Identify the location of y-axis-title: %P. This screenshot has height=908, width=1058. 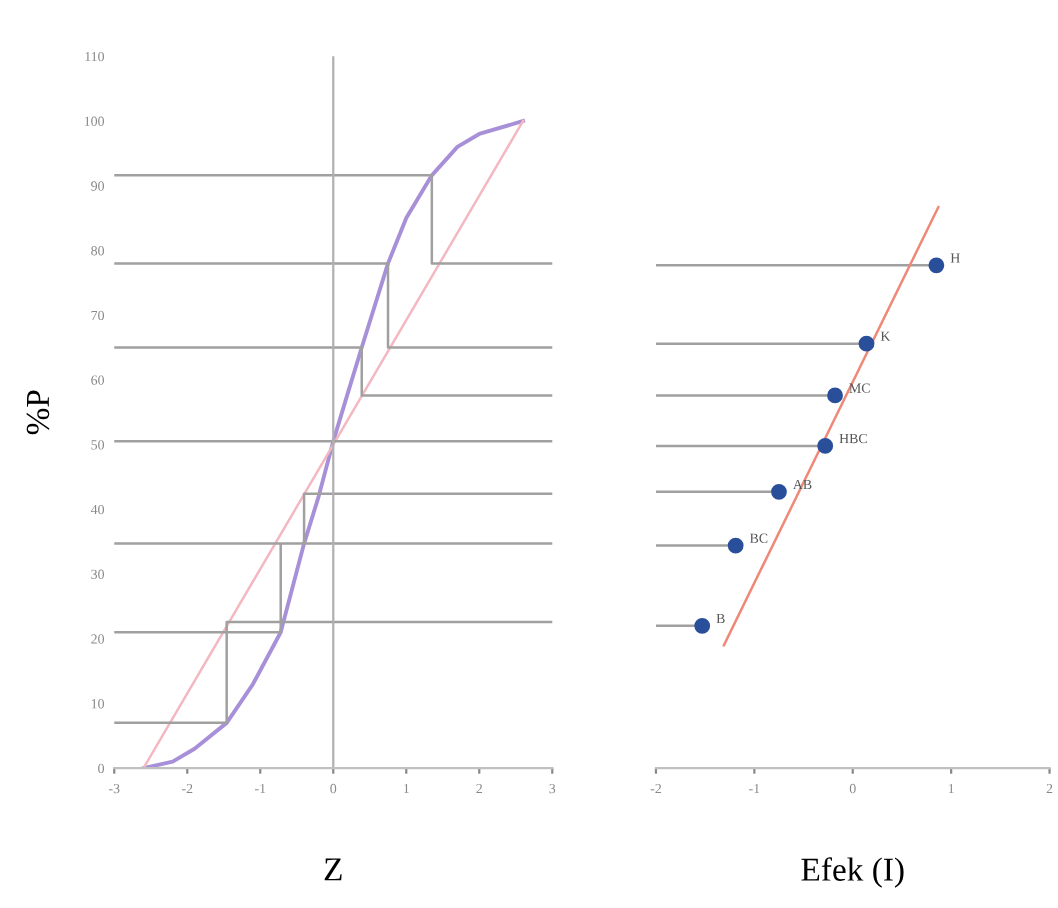
(38, 412).